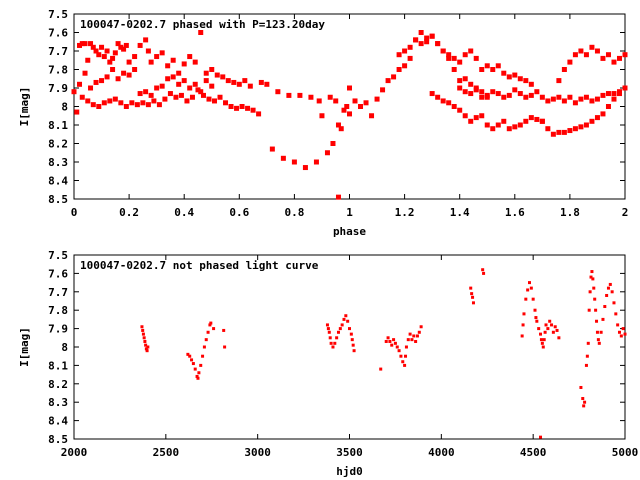  Describe the element at coordinates (533, 452) in the screenshot. I see `x-tick-label: 4500` at that location.